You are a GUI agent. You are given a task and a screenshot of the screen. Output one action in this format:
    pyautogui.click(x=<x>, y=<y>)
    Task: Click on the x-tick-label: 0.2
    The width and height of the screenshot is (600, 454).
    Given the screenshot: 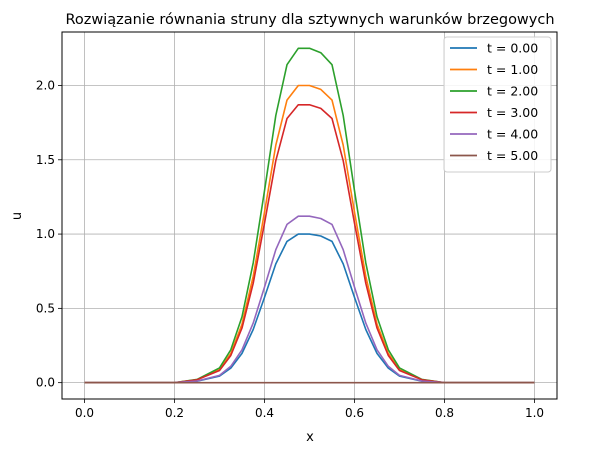 What is the action you would take?
    pyautogui.click(x=174, y=413)
    